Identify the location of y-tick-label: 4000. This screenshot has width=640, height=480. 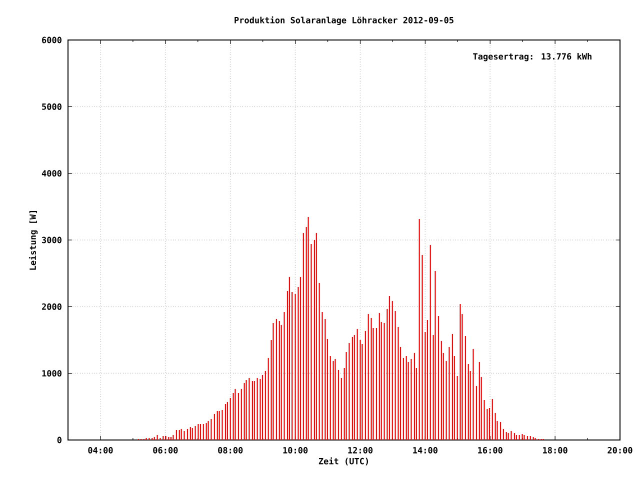
(52, 173).